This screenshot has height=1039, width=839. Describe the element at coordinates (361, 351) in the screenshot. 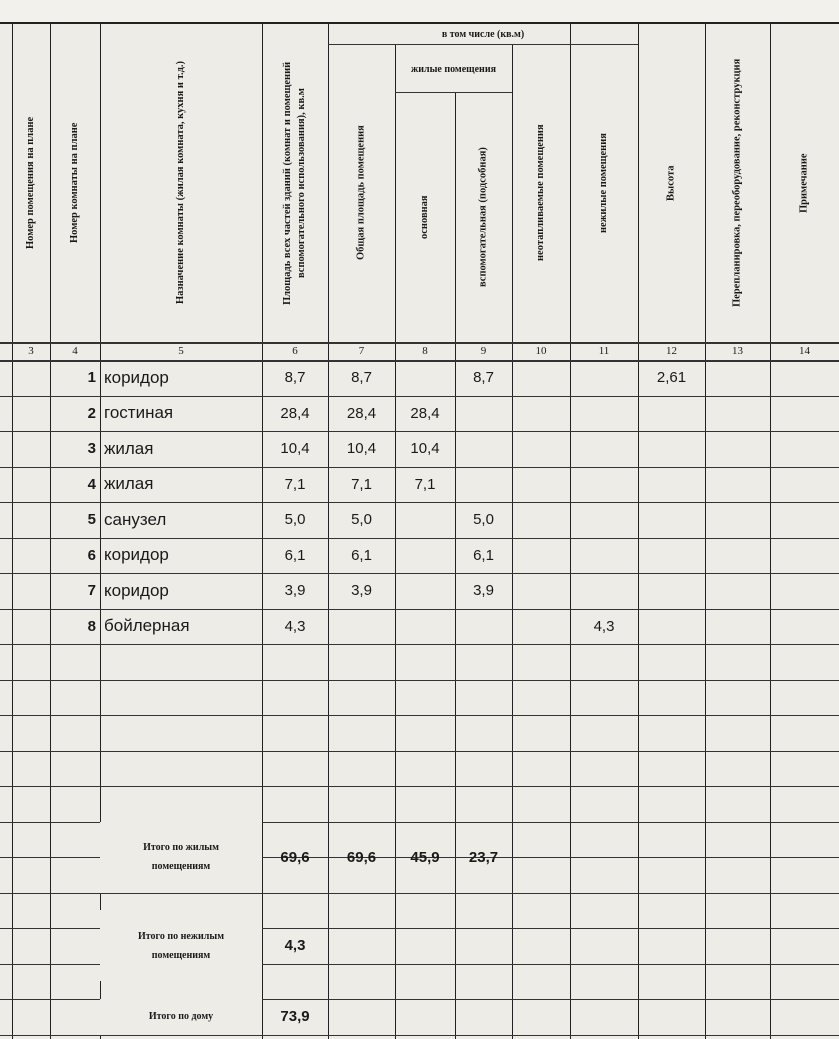

I see `column-number: 7` at that location.